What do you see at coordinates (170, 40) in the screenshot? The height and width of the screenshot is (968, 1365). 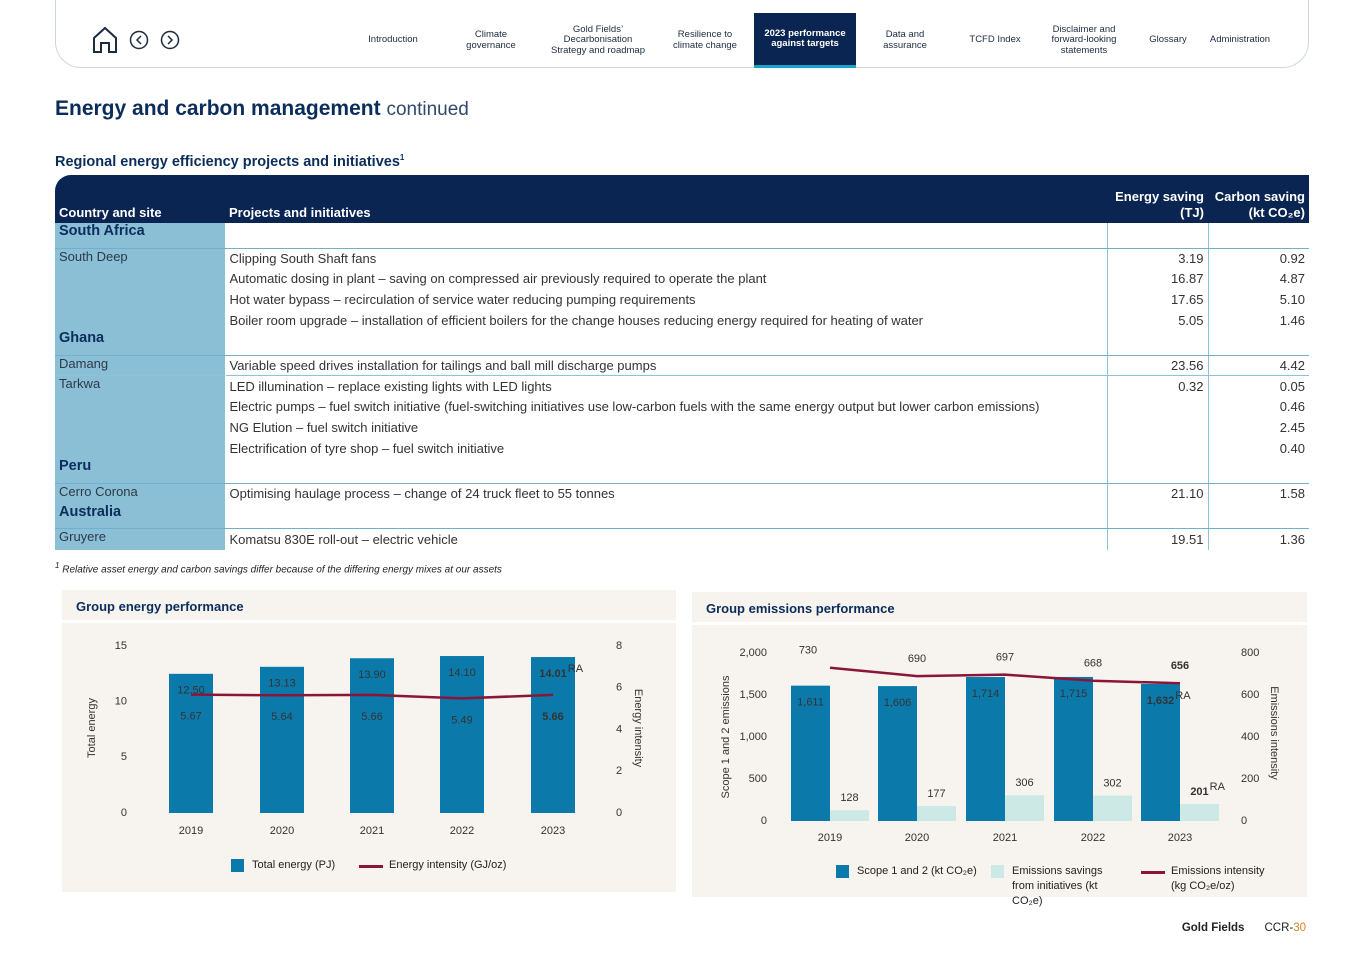 I see `forward-button` at bounding box center [170, 40].